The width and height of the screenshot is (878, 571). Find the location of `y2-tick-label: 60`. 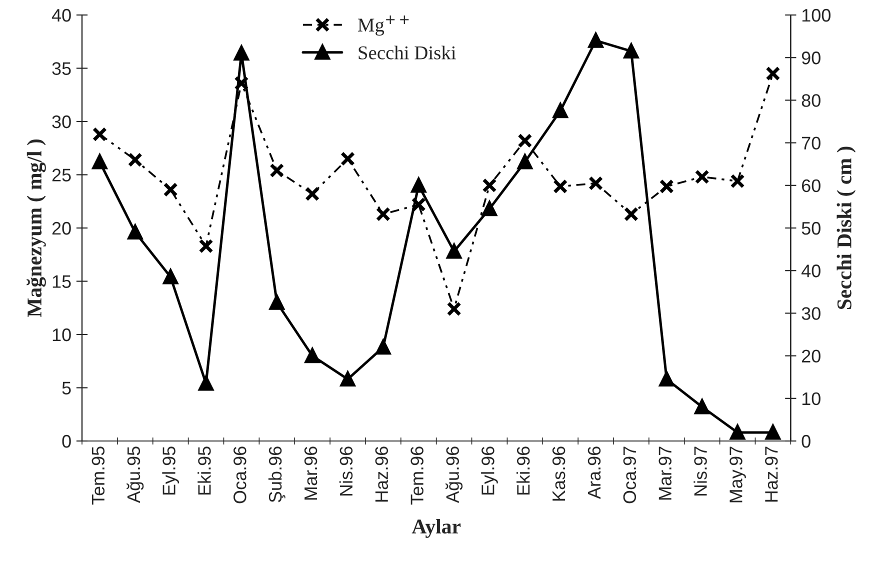

y2-tick-label: 60 is located at coordinates (811, 185).